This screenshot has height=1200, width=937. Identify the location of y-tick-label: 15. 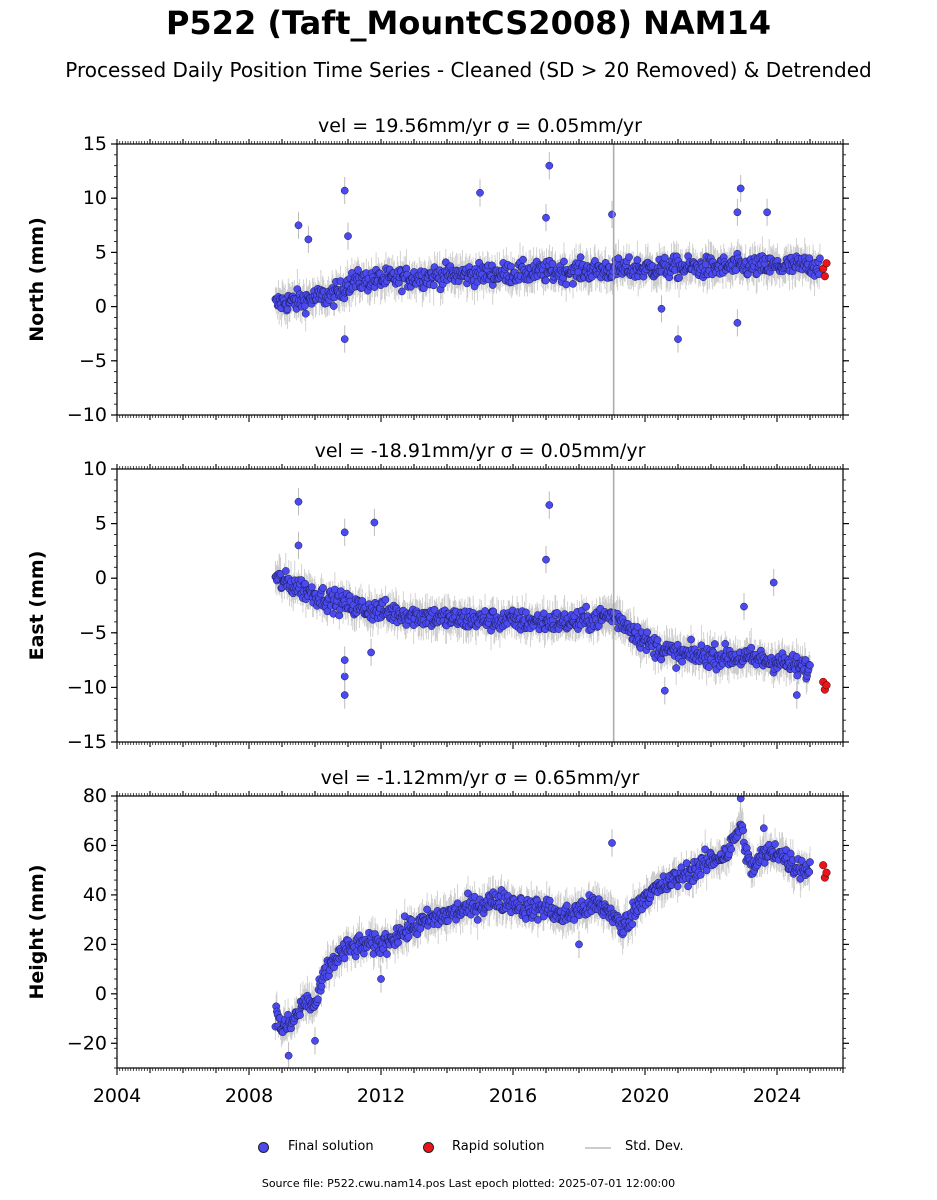
(95, 144).